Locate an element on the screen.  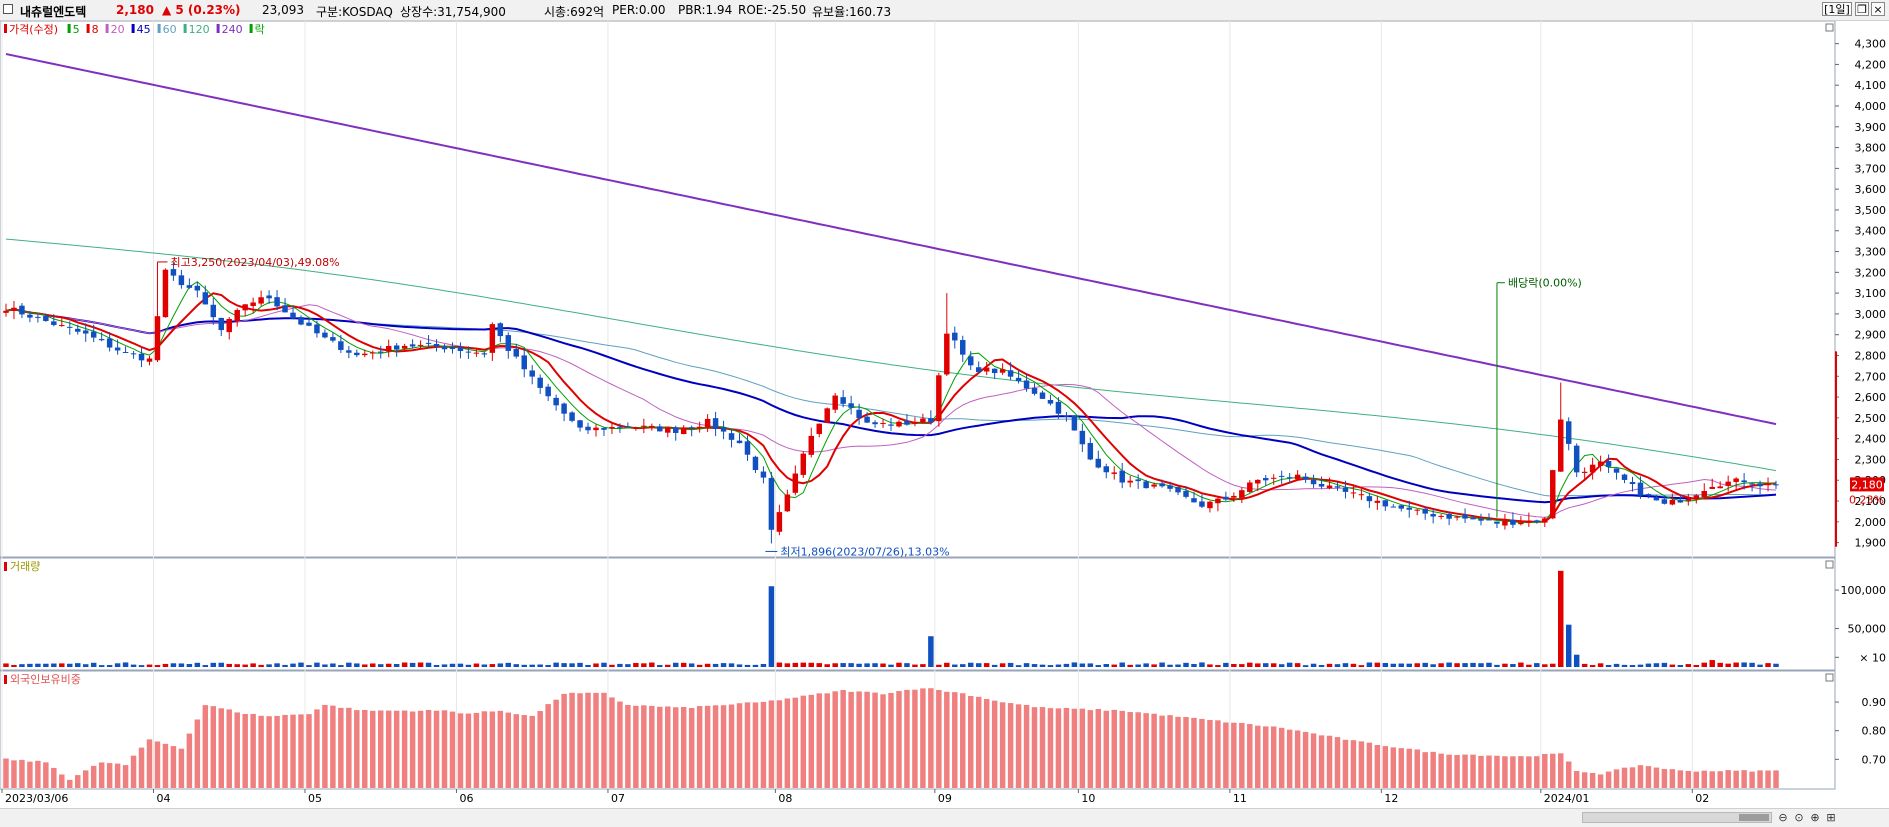
close-icon: × is located at coordinates (1878, 9).